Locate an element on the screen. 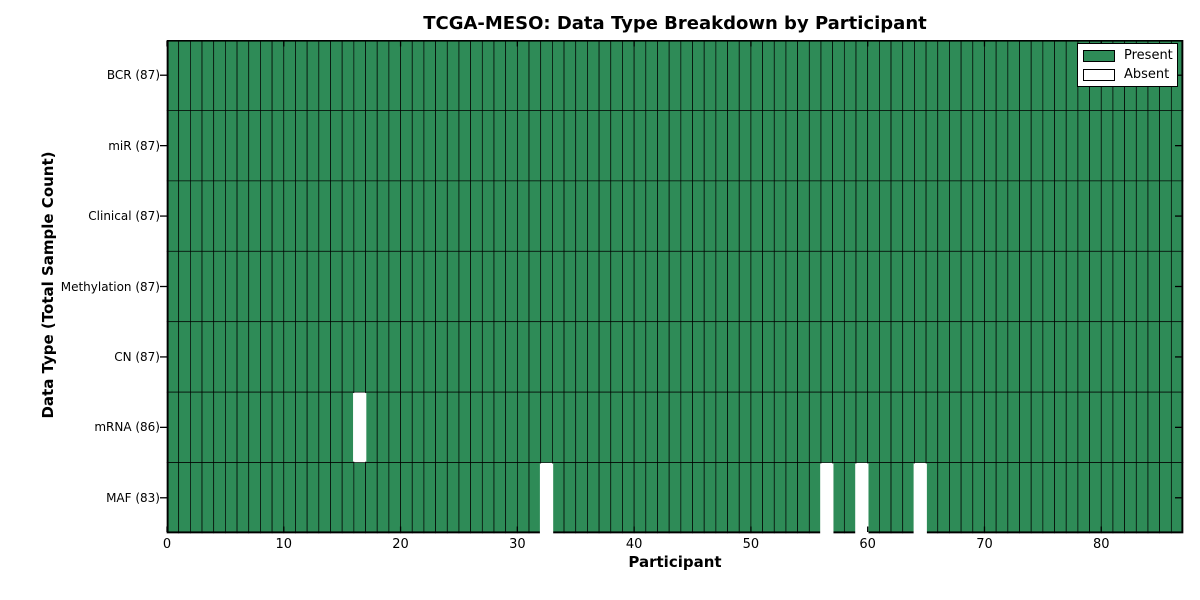 Image resolution: width=1200 pixels, height=600 pixels. legend-item: Present is located at coordinates (1130, 55).